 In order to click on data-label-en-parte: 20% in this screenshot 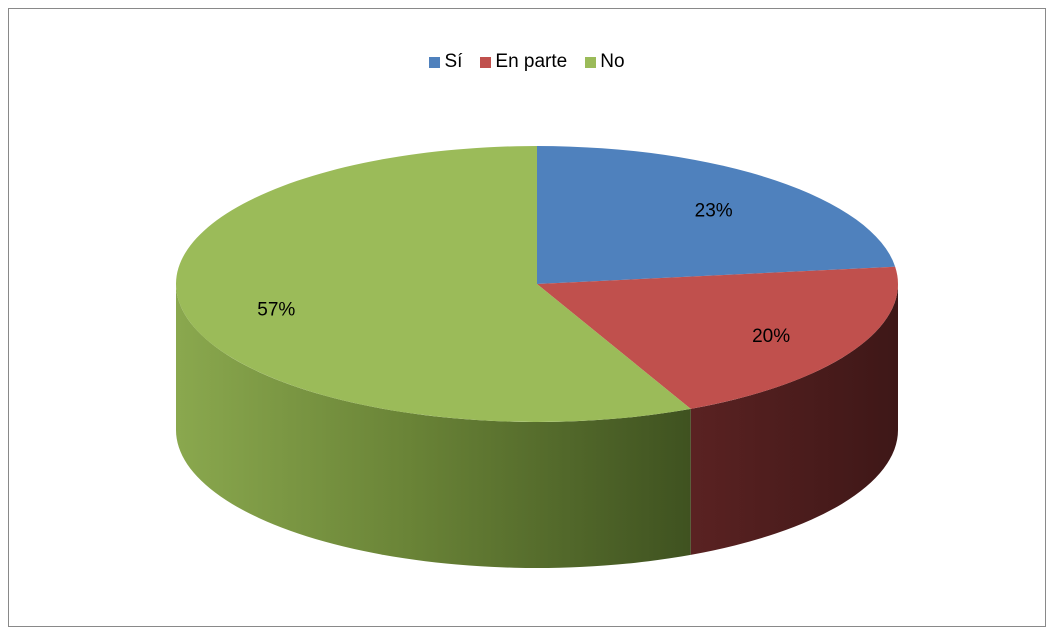, I will do `click(771, 336)`.